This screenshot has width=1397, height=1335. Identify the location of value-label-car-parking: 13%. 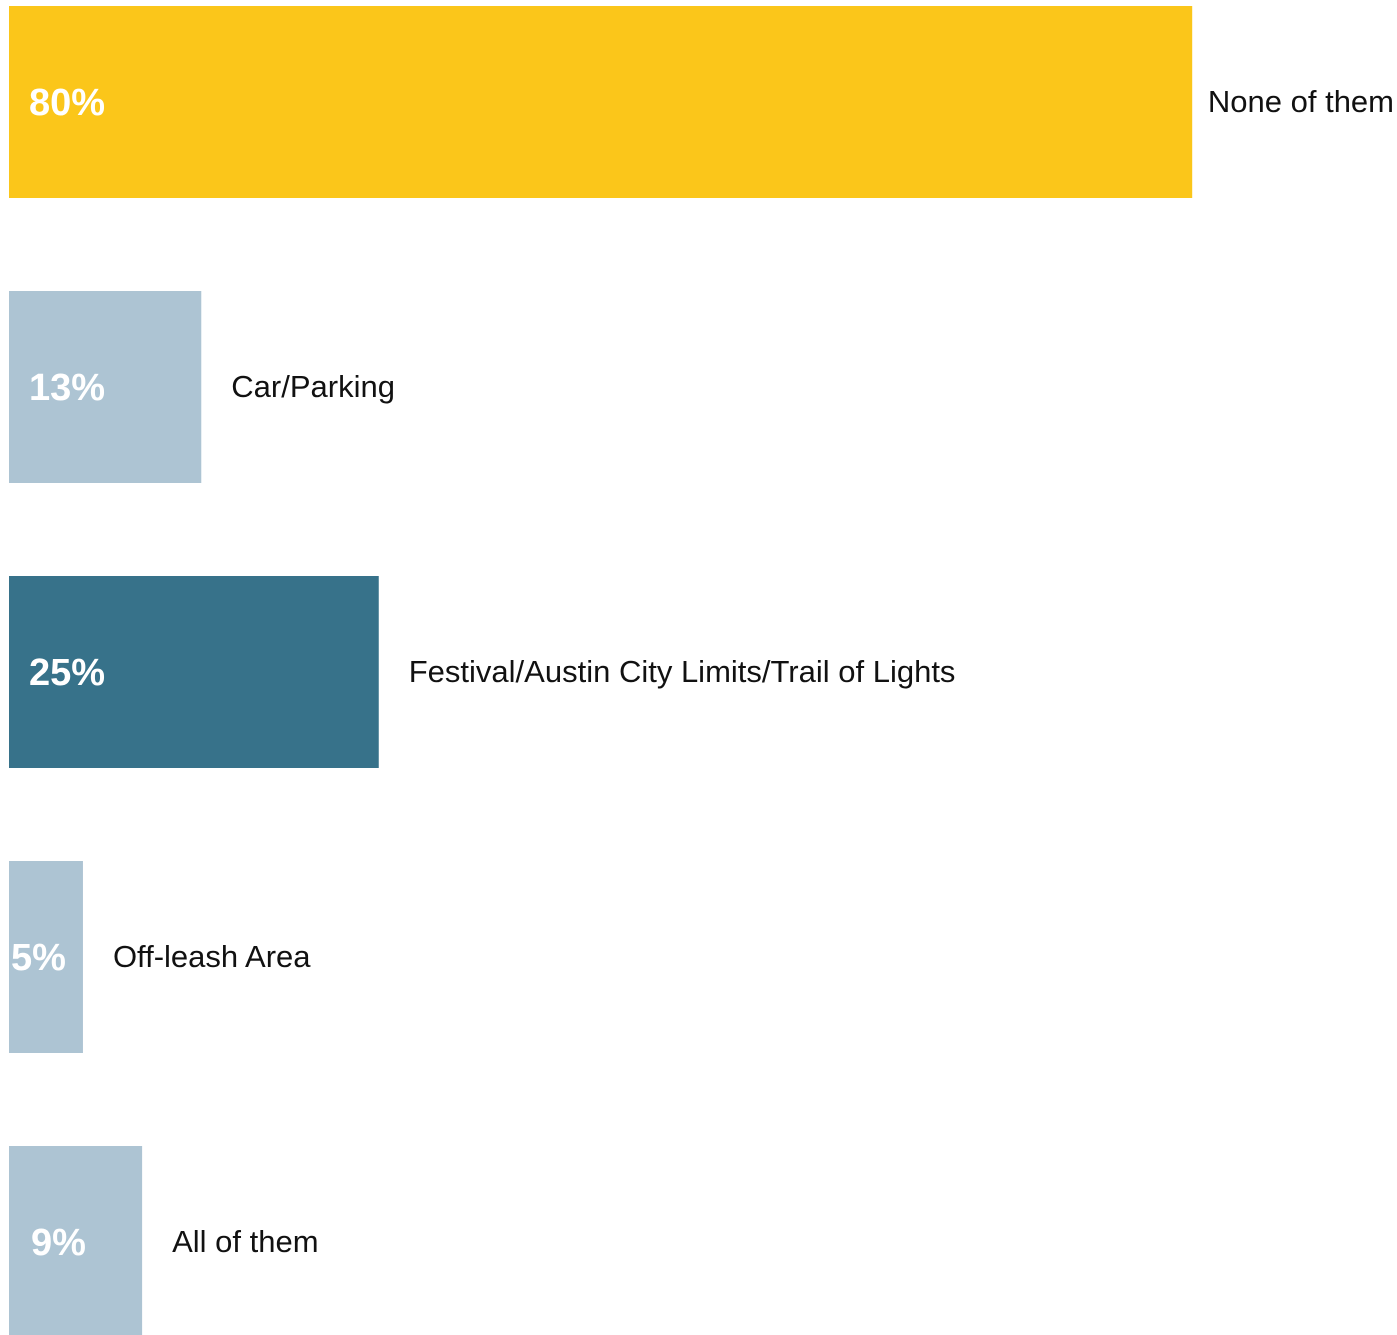
(67, 388).